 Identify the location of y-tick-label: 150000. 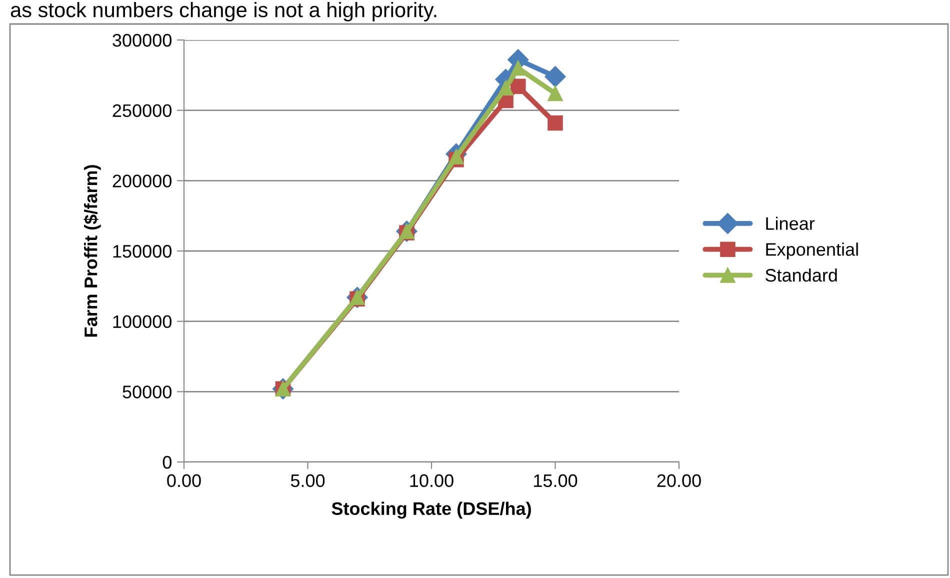
(142, 251).